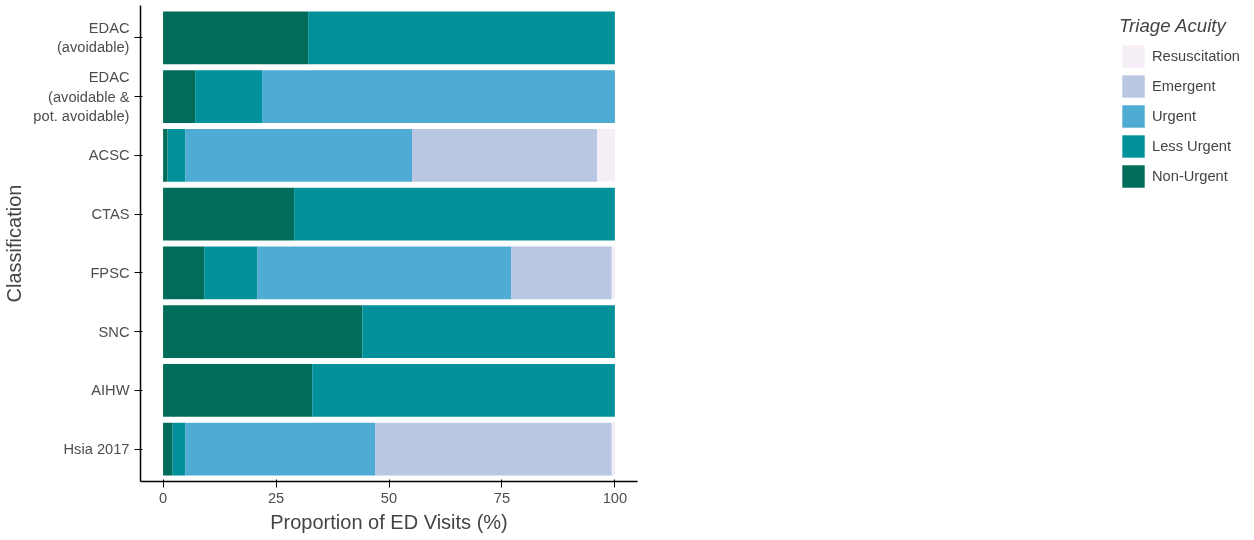  I want to click on x-tick-label: 75, so click(502, 497).